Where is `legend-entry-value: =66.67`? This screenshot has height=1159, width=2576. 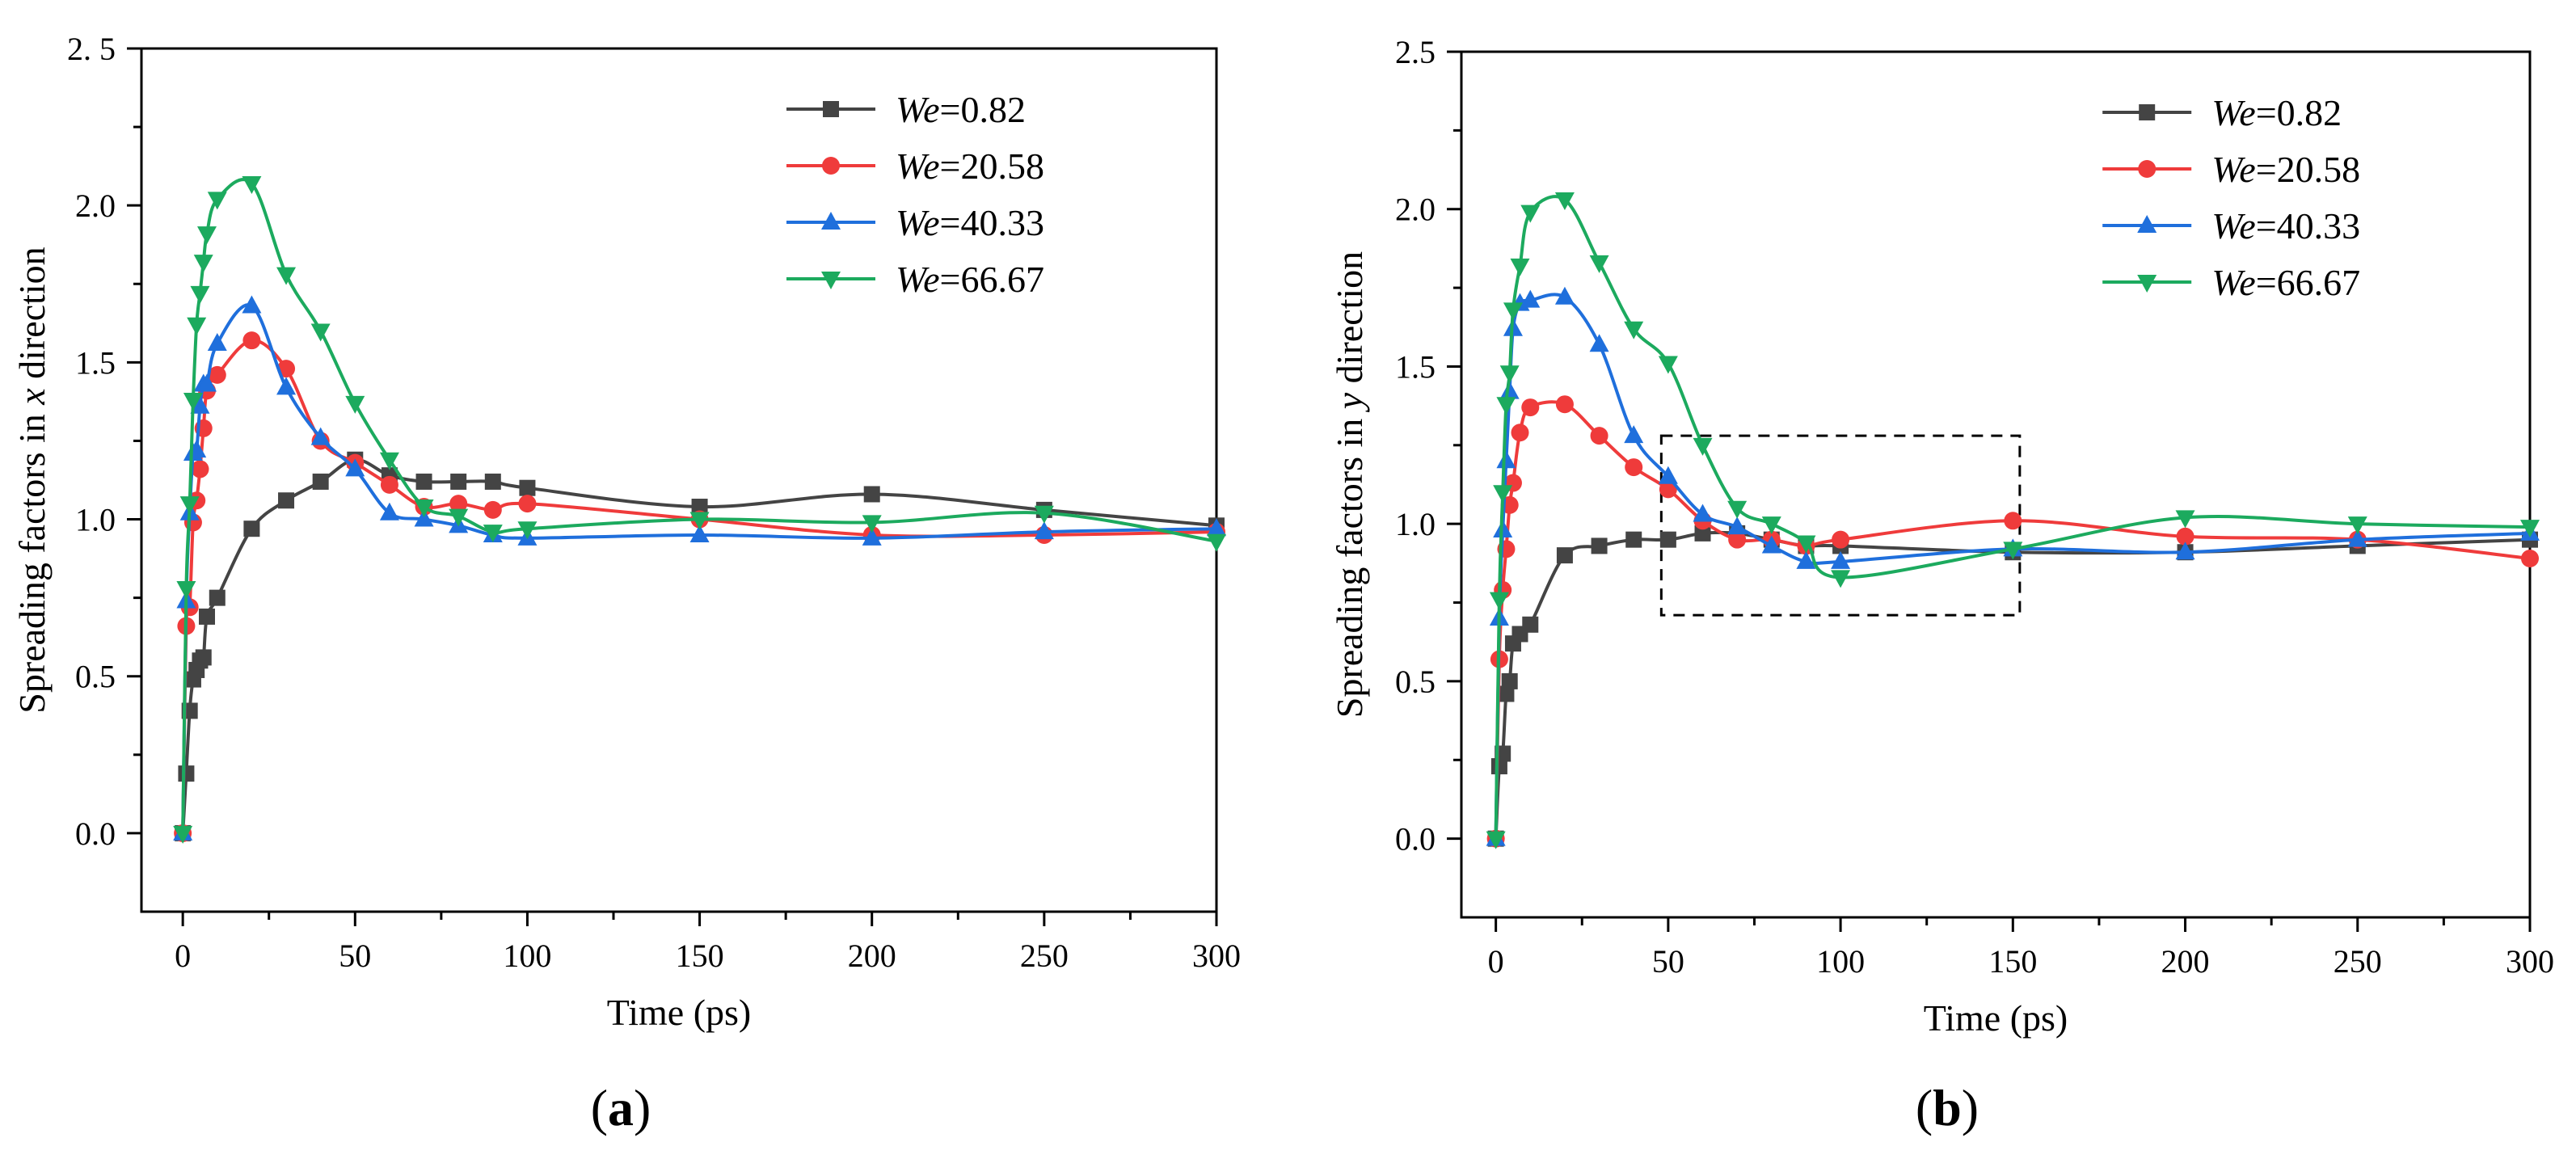
legend-entry-value: =66.67 is located at coordinates (992, 279).